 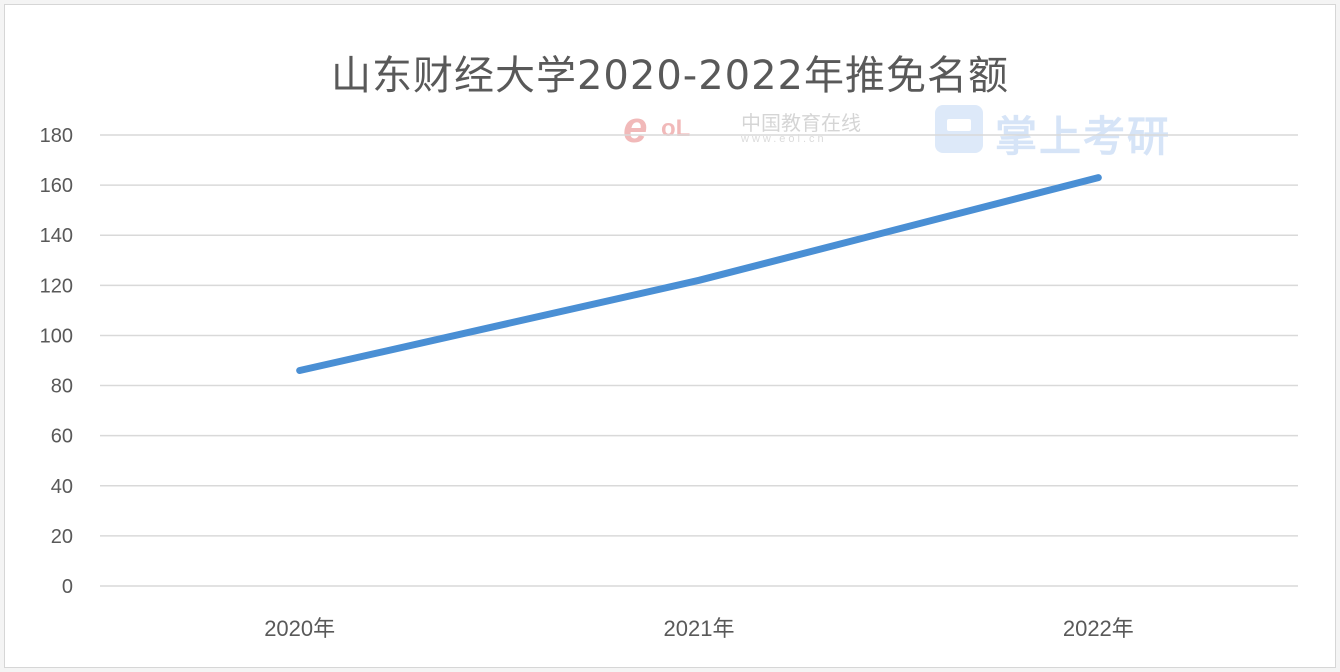 What do you see at coordinates (62, 537) in the screenshot?
I see `y-tick-label: 20` at bounding box center [62, 537].